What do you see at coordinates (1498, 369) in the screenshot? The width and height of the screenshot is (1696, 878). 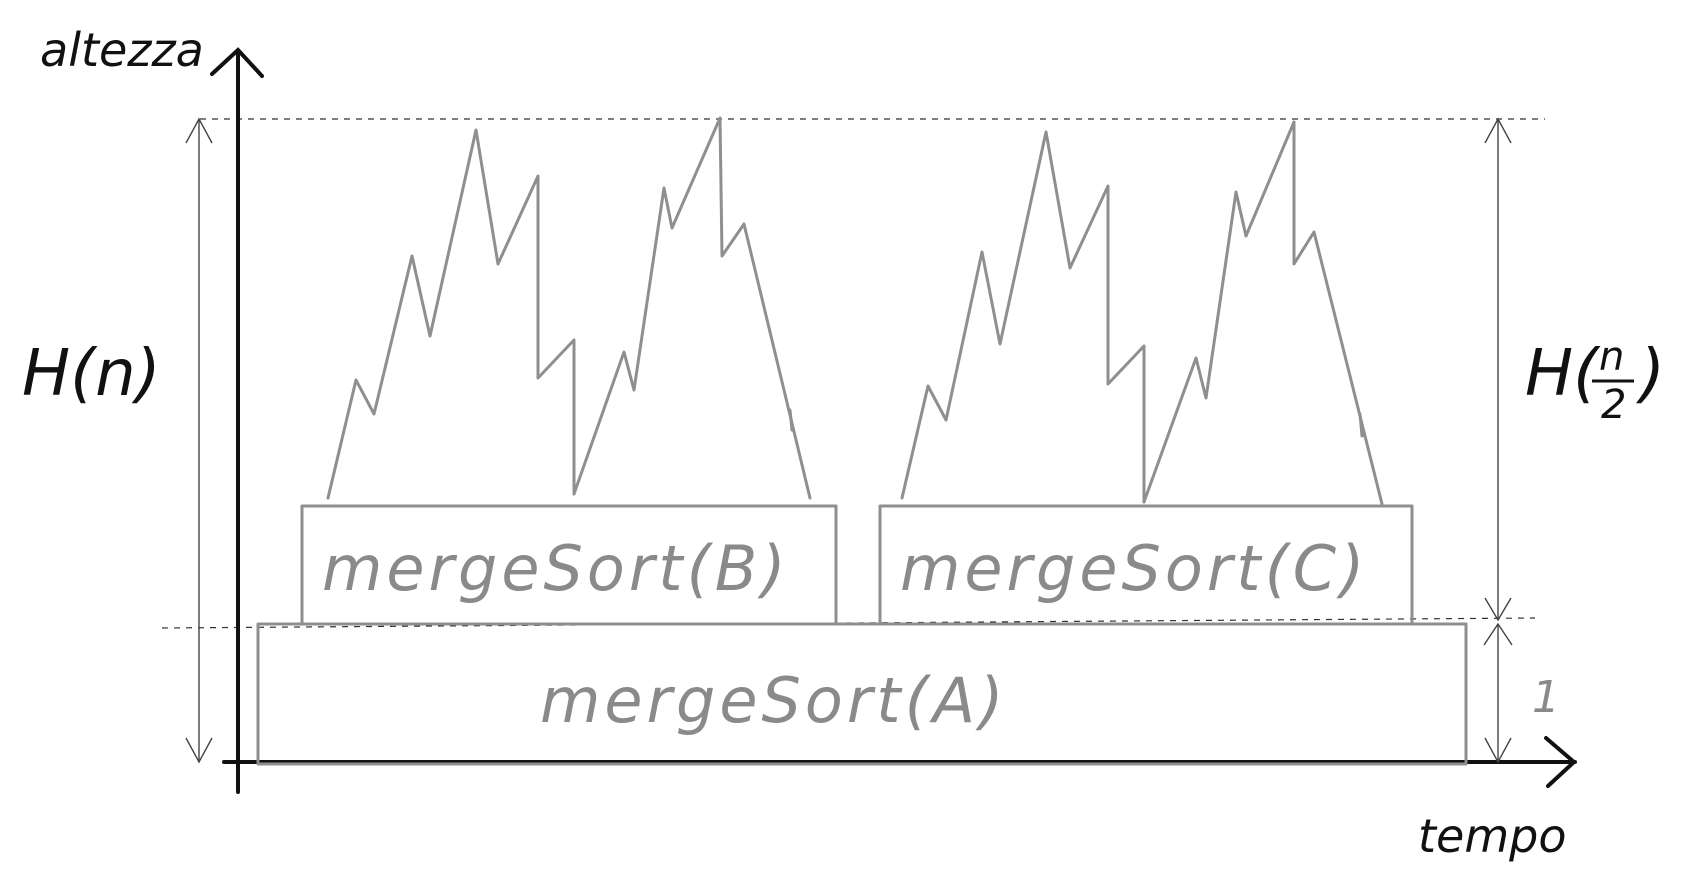 I see `right-height-measure` at bounding box center [1498, 369].